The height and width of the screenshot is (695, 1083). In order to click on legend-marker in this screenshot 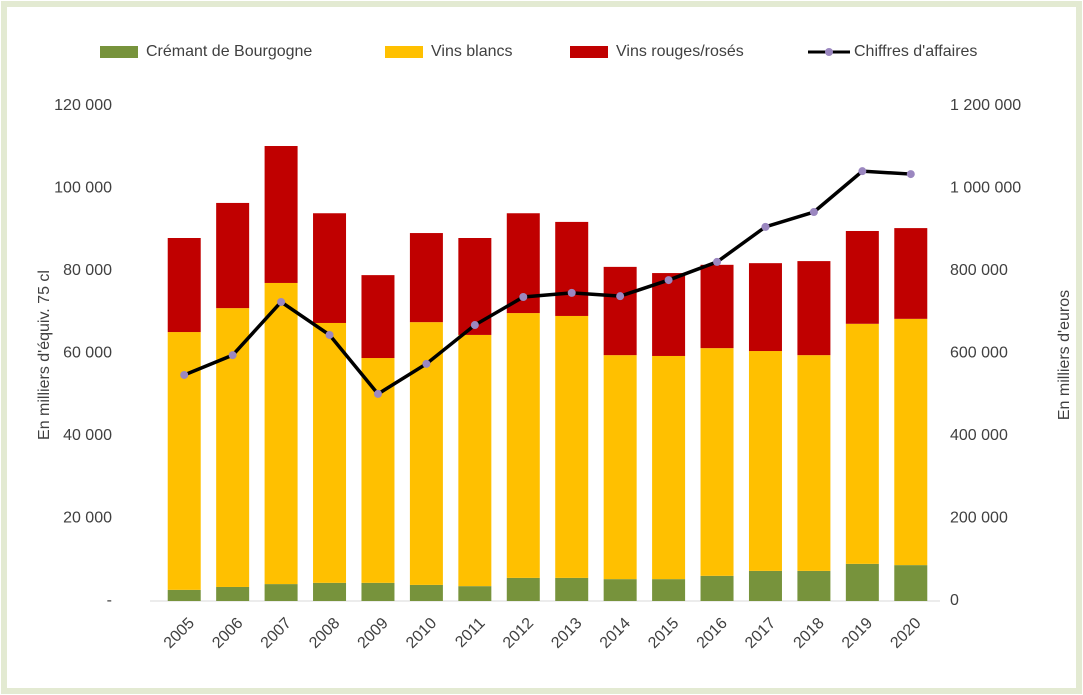, I will do `click(829, 52)`.